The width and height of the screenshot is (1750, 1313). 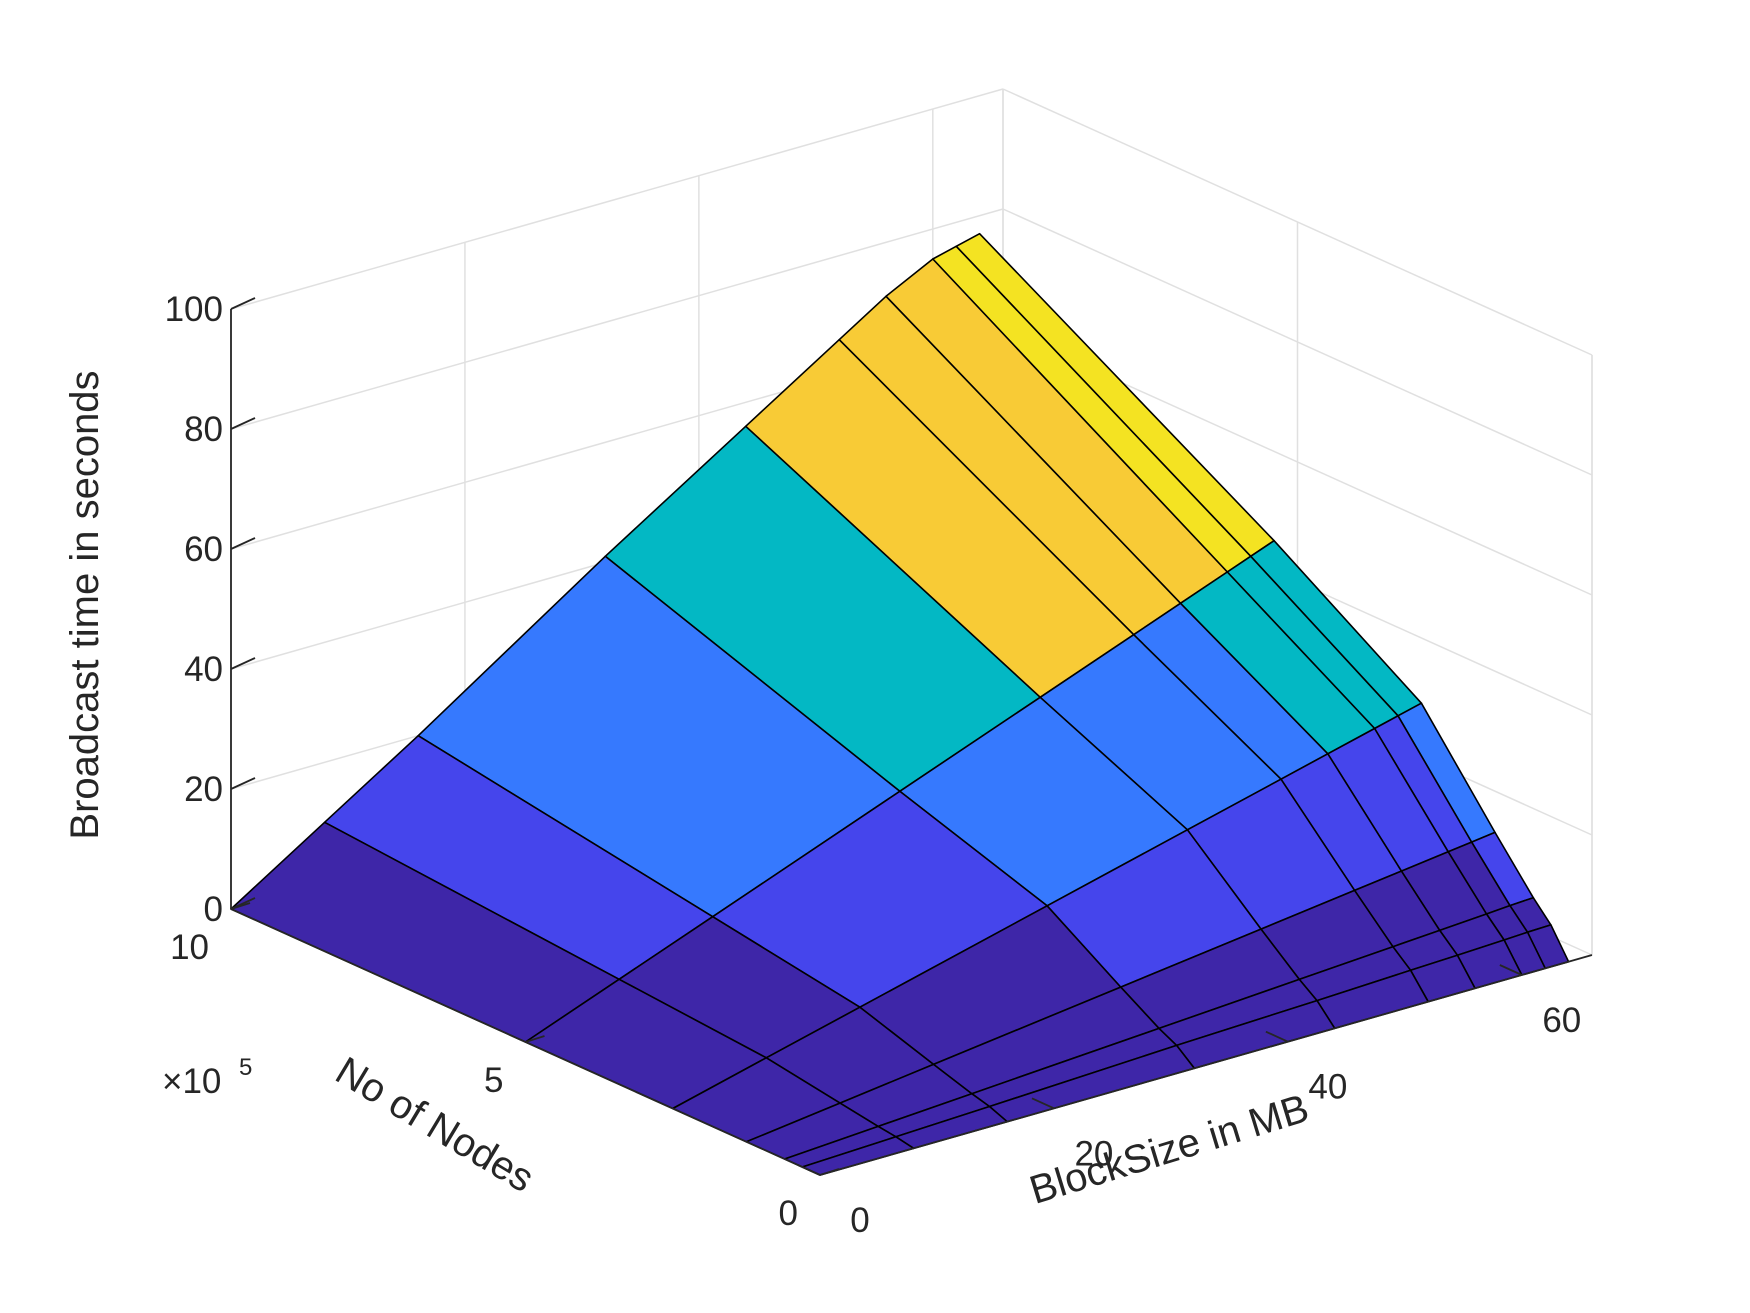 I want to click on z-tick-label: 0, so click(x=213, y=909).